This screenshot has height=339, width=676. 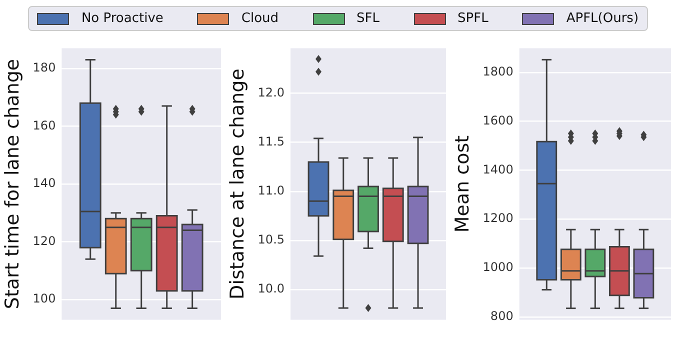 I want to click on y-tick-label: 1800, so click(x=498, y=71).